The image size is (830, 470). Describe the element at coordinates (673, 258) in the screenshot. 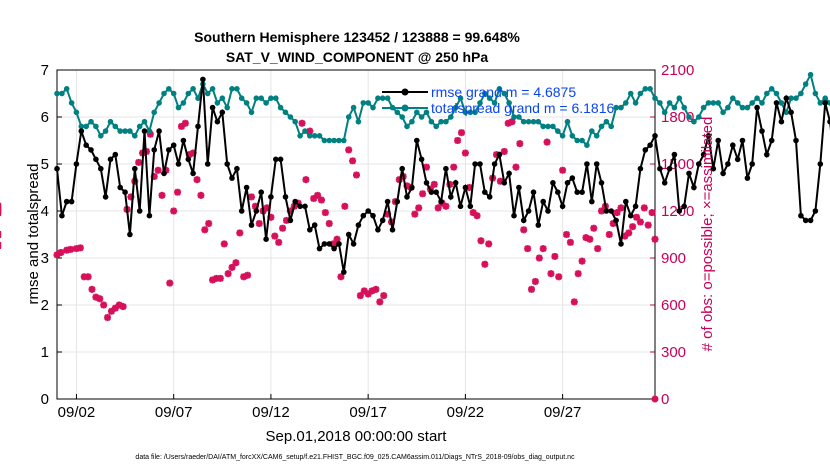

I see `y-tick-label-right: 900` at that location.